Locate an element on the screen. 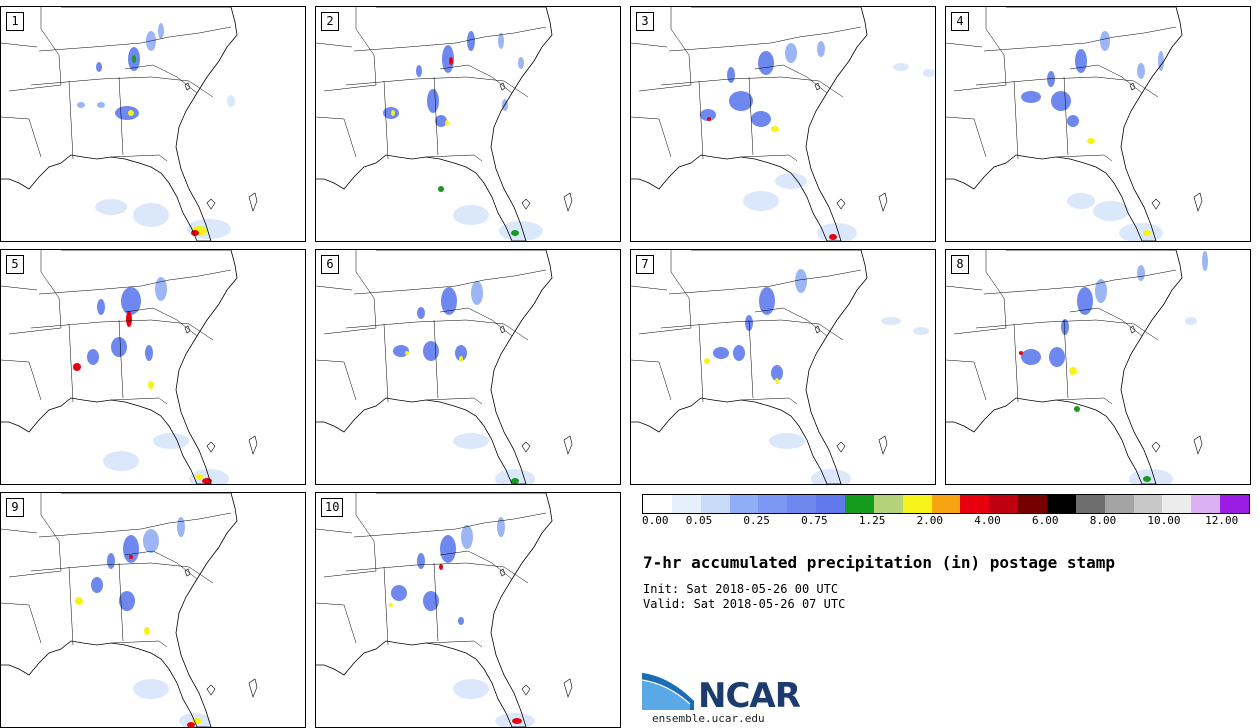 Image resolution: width=1260 pixels, height=728 pixels. member-panel: 9 is located at coordinates (153, 610).